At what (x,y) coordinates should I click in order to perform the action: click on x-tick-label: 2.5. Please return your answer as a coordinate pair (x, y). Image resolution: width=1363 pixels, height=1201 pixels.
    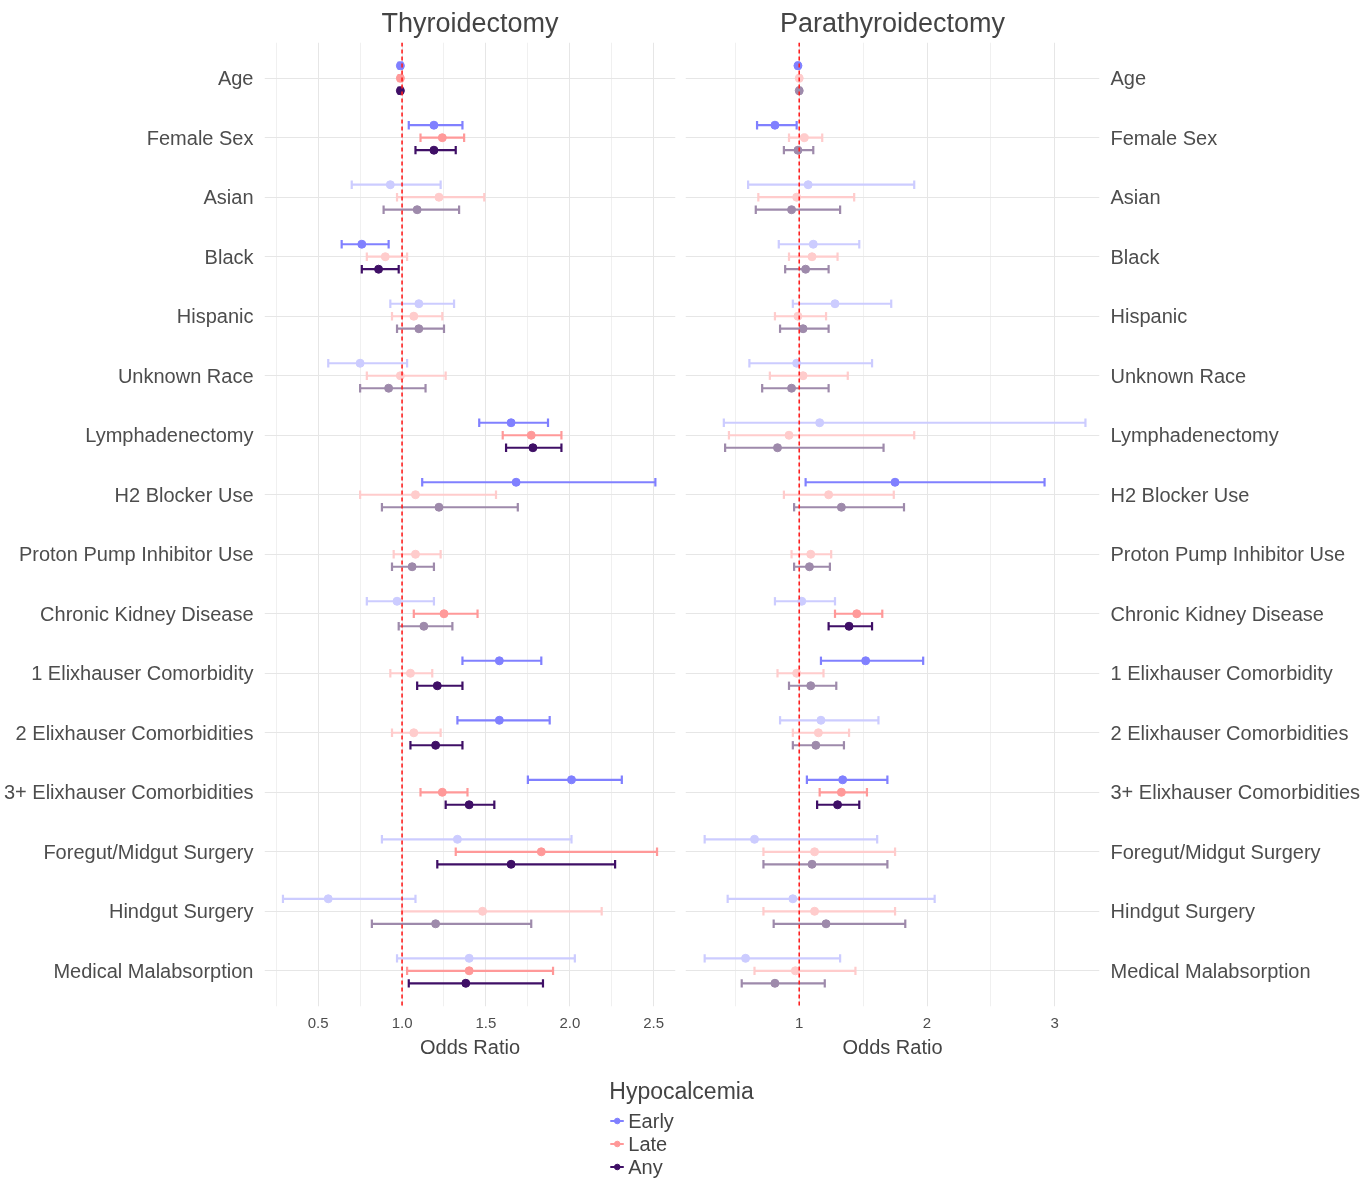
    Looking at the image, I should click on (654, 1022).